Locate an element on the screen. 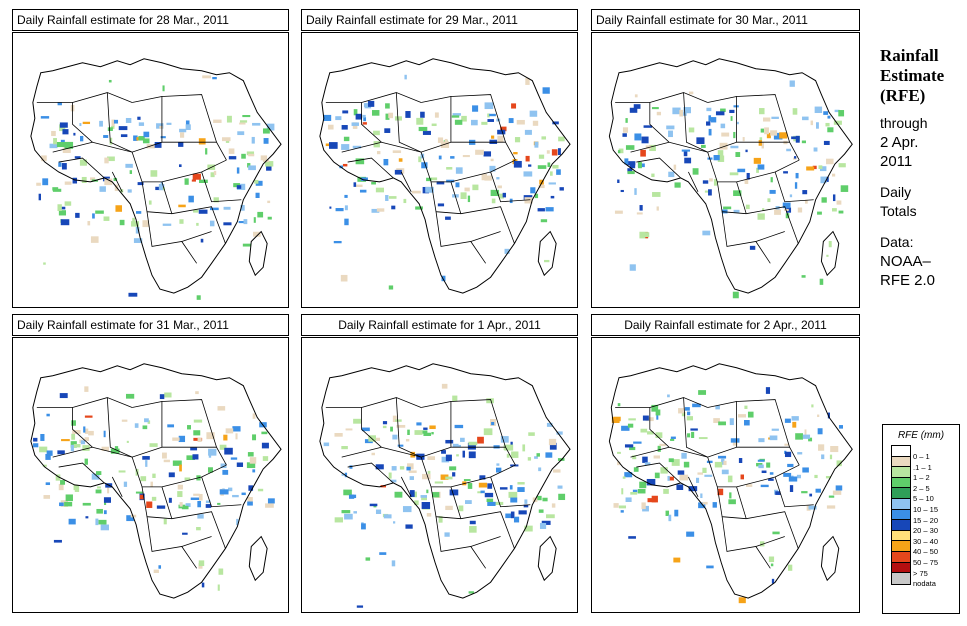 This screenshot has width=967, height=626. rainfall-map-29mar is located at coordinates (439, 170).